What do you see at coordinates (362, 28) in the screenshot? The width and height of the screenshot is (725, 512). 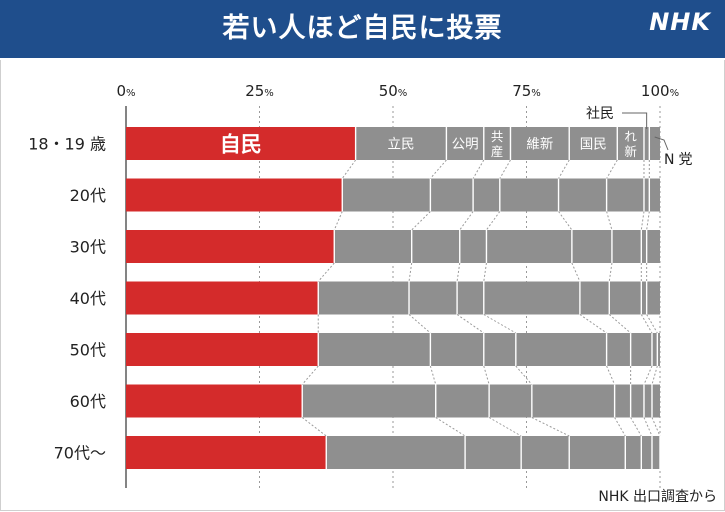 I see `chart-title: 若い人ほど自民に投票` at bounding box center [362, 28].